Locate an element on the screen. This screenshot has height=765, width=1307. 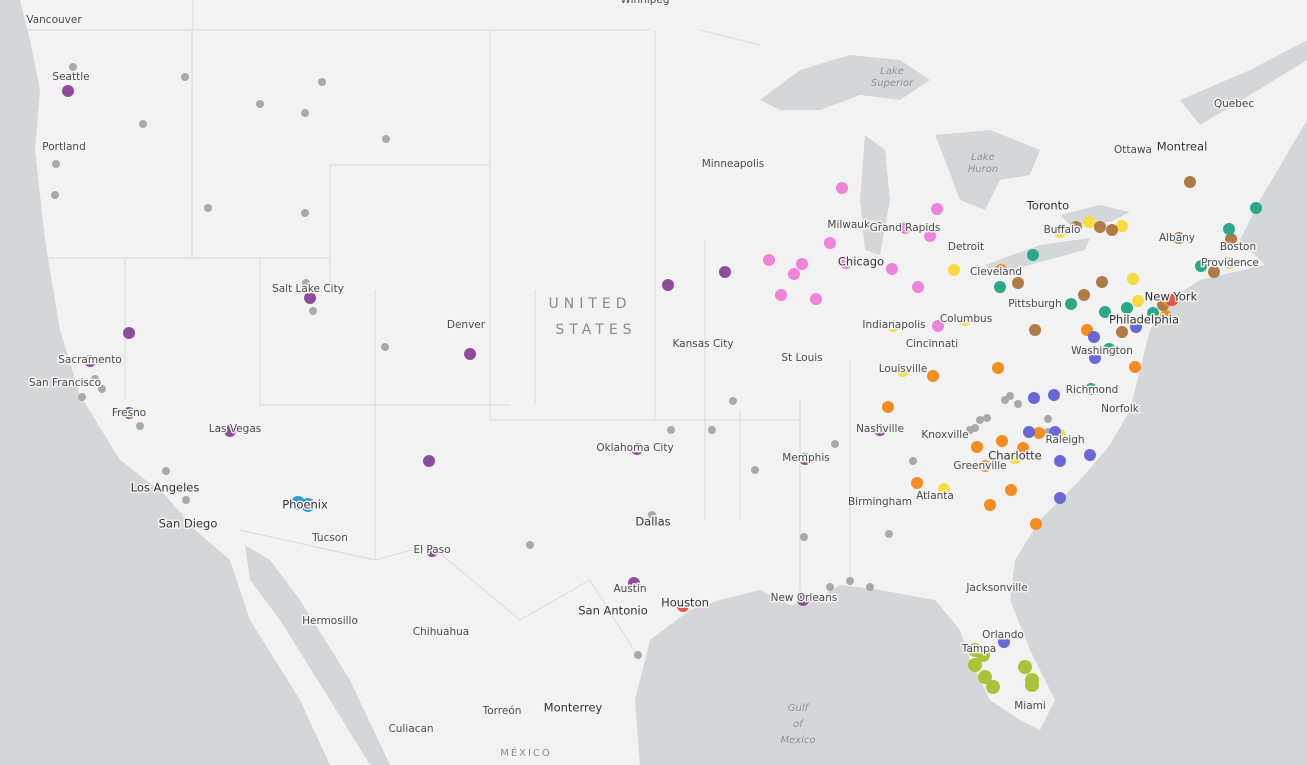
city-label: Seattle is located at coordinates (70, 77).